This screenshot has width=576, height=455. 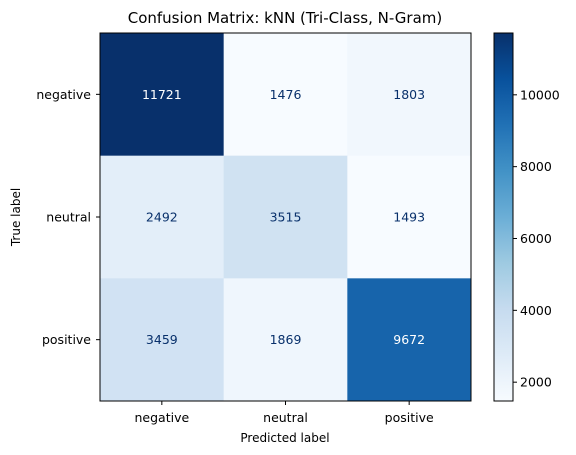 What do you see at coordinates (536, 166) in the screenshot?
I see `colorbar-tick-label: 8000` at bounding box center [536, 166].